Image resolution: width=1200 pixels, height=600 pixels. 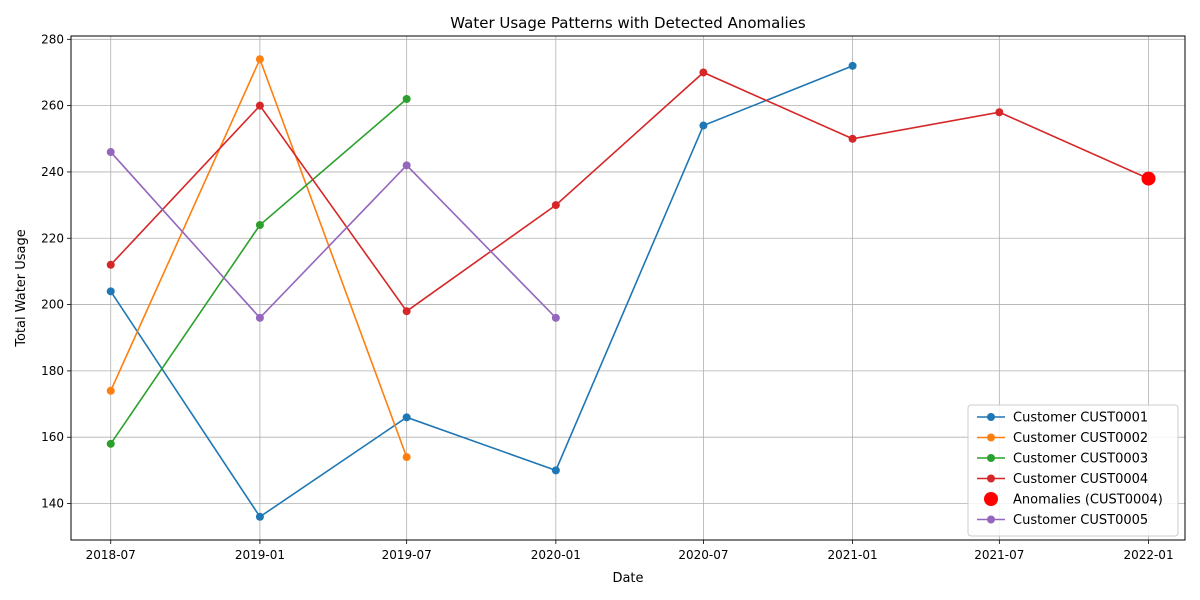 What do you see at coordinates (1080, 479) in the screenshot?
I see `legend-label: Customer CUST0004` at bounding box center [1080, 479].